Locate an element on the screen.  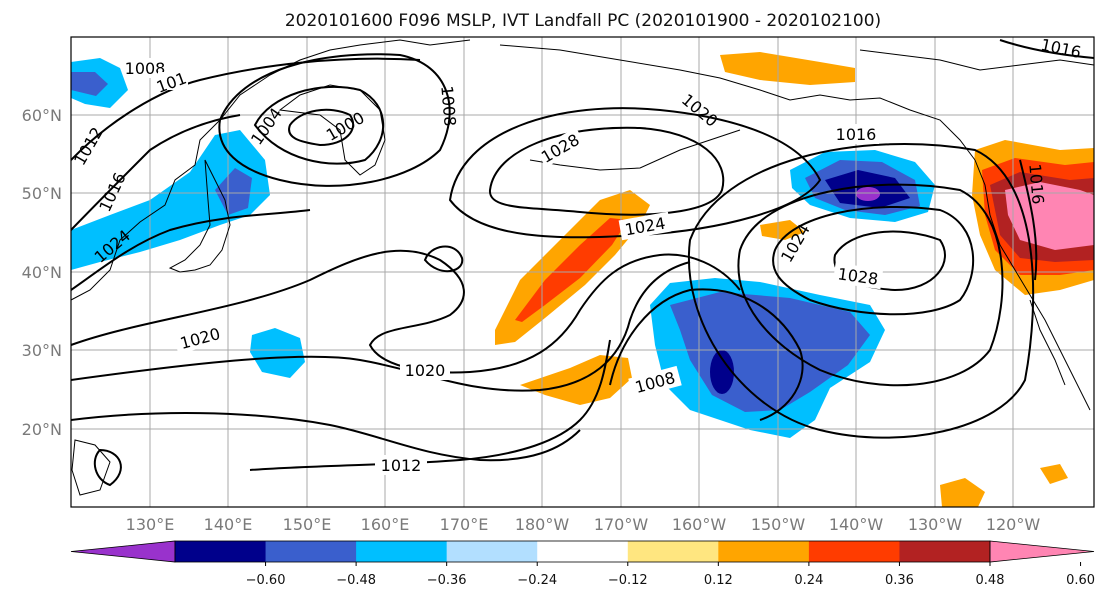
colorbar-tick-label: 0.48 is located at coordinates (990, 580).